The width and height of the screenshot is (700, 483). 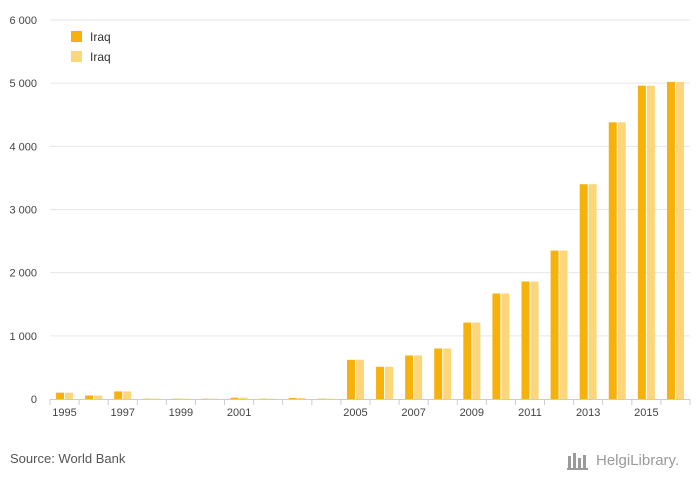 What do you see at coordinates (23, 147) in the screenshot?
I see `y-tick-label: 4 000` at bounding box center [23, 147].